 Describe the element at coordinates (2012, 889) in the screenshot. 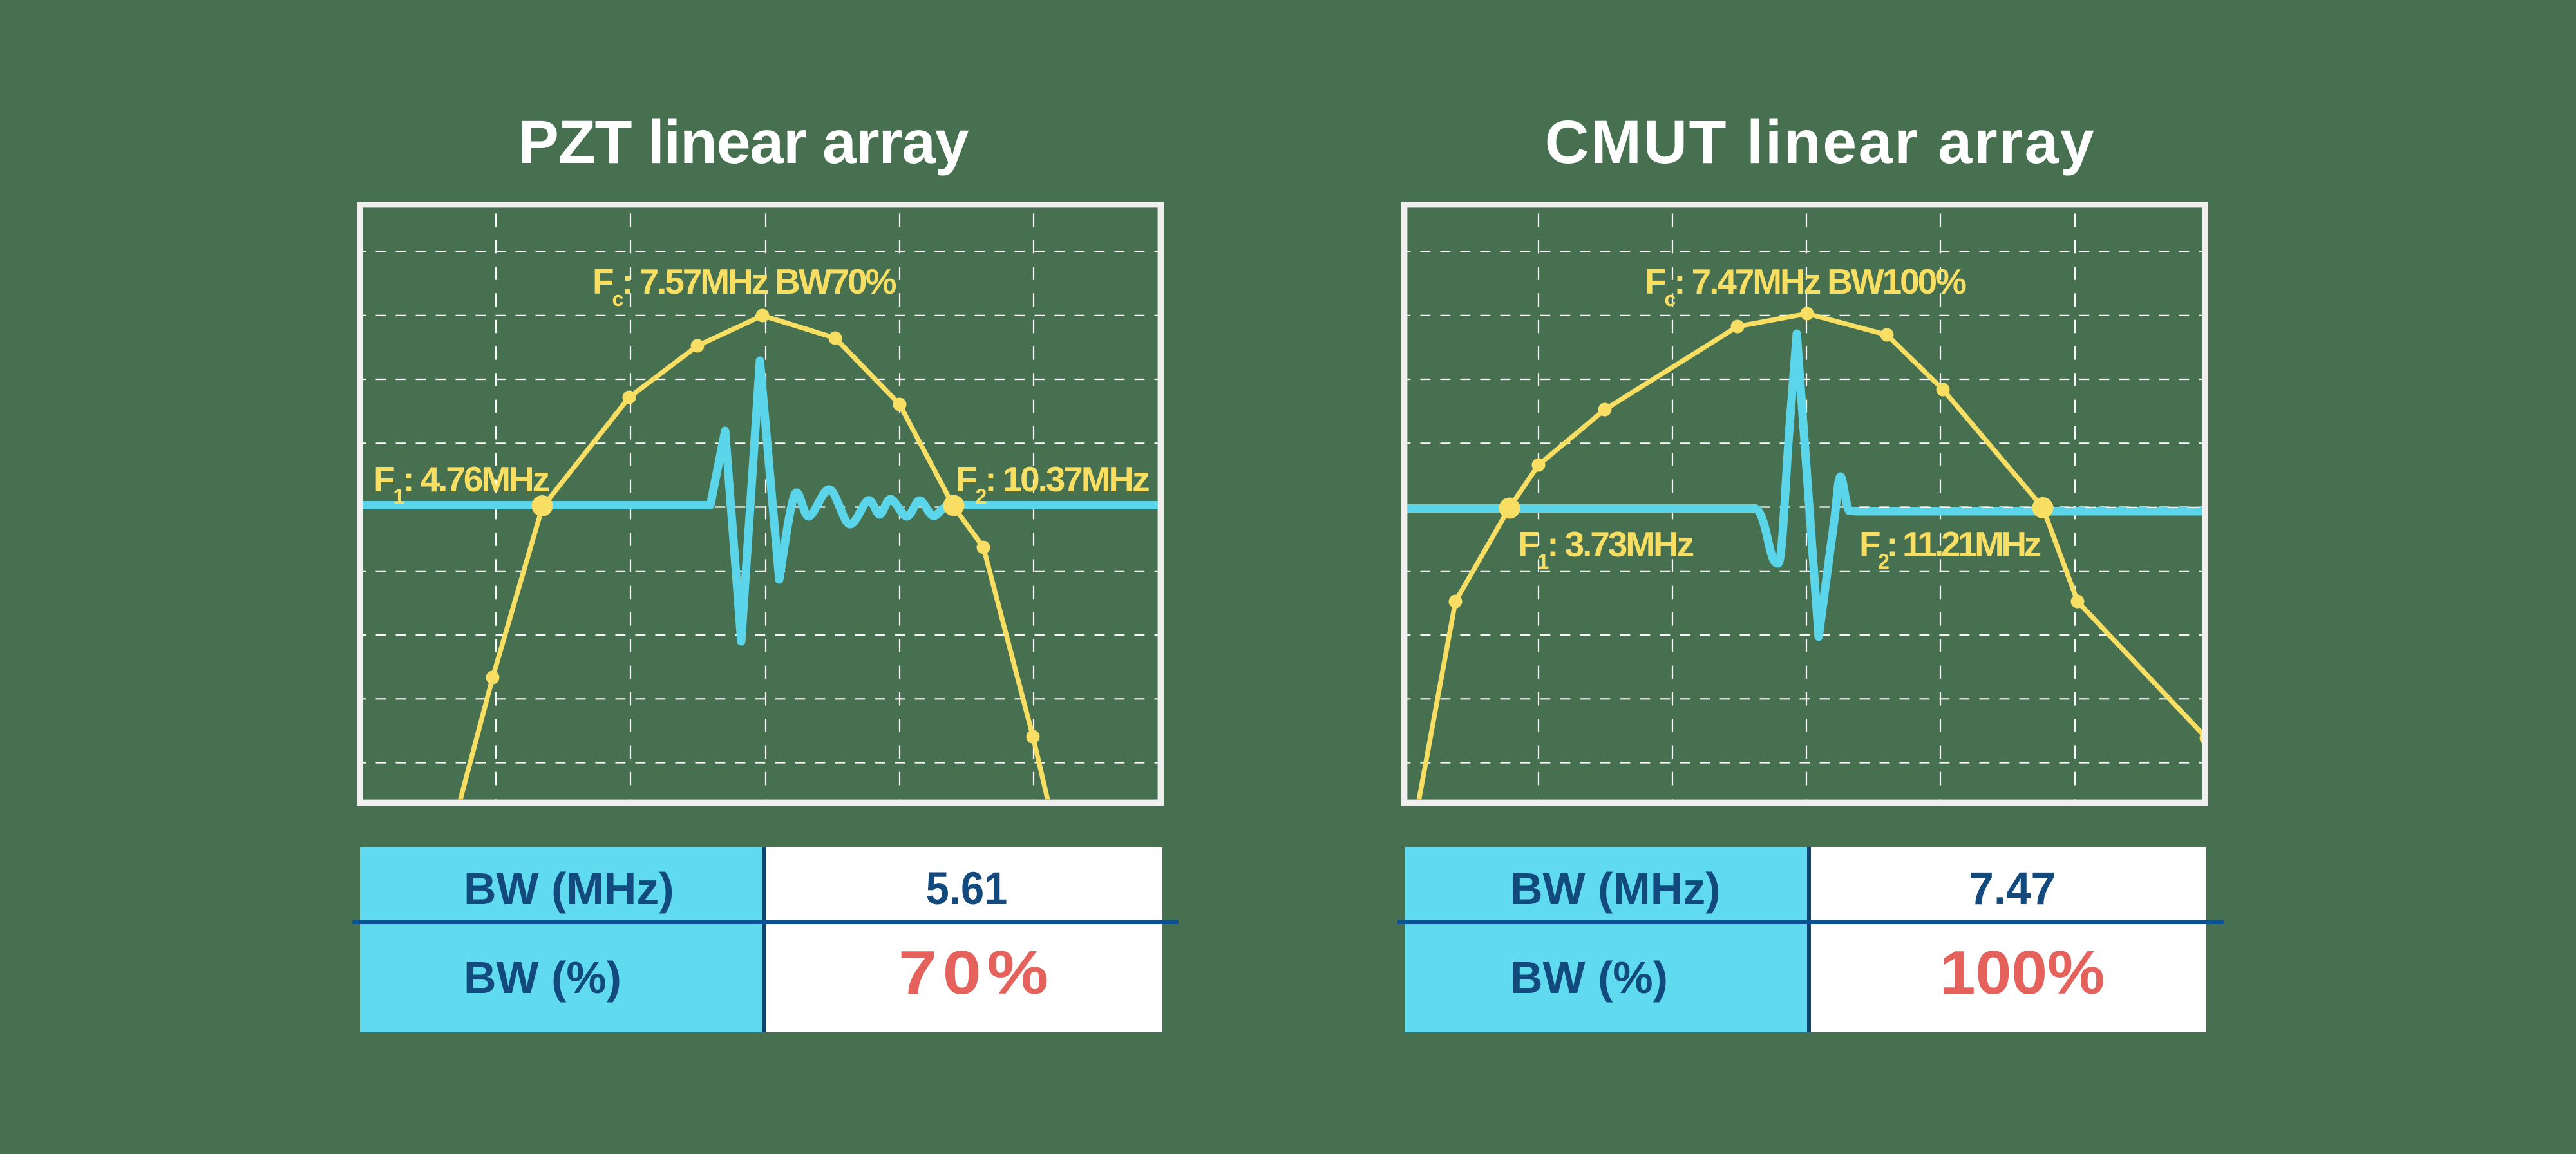

I see `svg-text: 7.47` at that location.